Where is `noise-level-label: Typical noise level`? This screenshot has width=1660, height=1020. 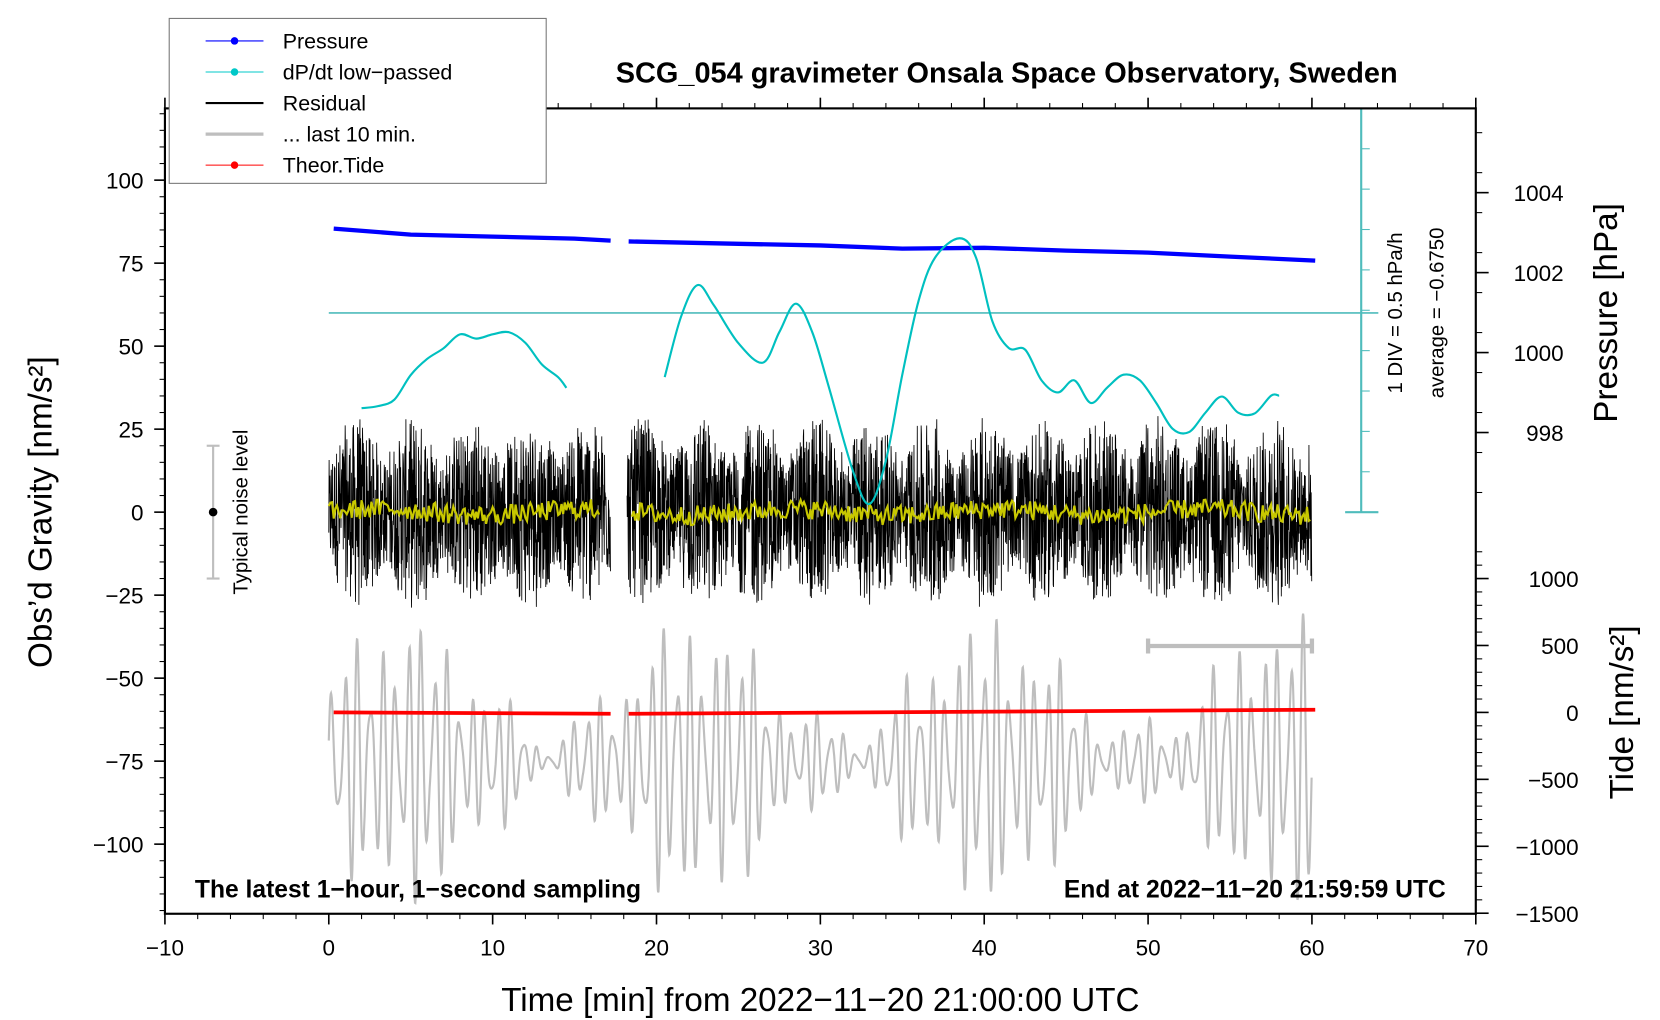
noise-level-label: Typical noise level is located at coordinates (241, 512).